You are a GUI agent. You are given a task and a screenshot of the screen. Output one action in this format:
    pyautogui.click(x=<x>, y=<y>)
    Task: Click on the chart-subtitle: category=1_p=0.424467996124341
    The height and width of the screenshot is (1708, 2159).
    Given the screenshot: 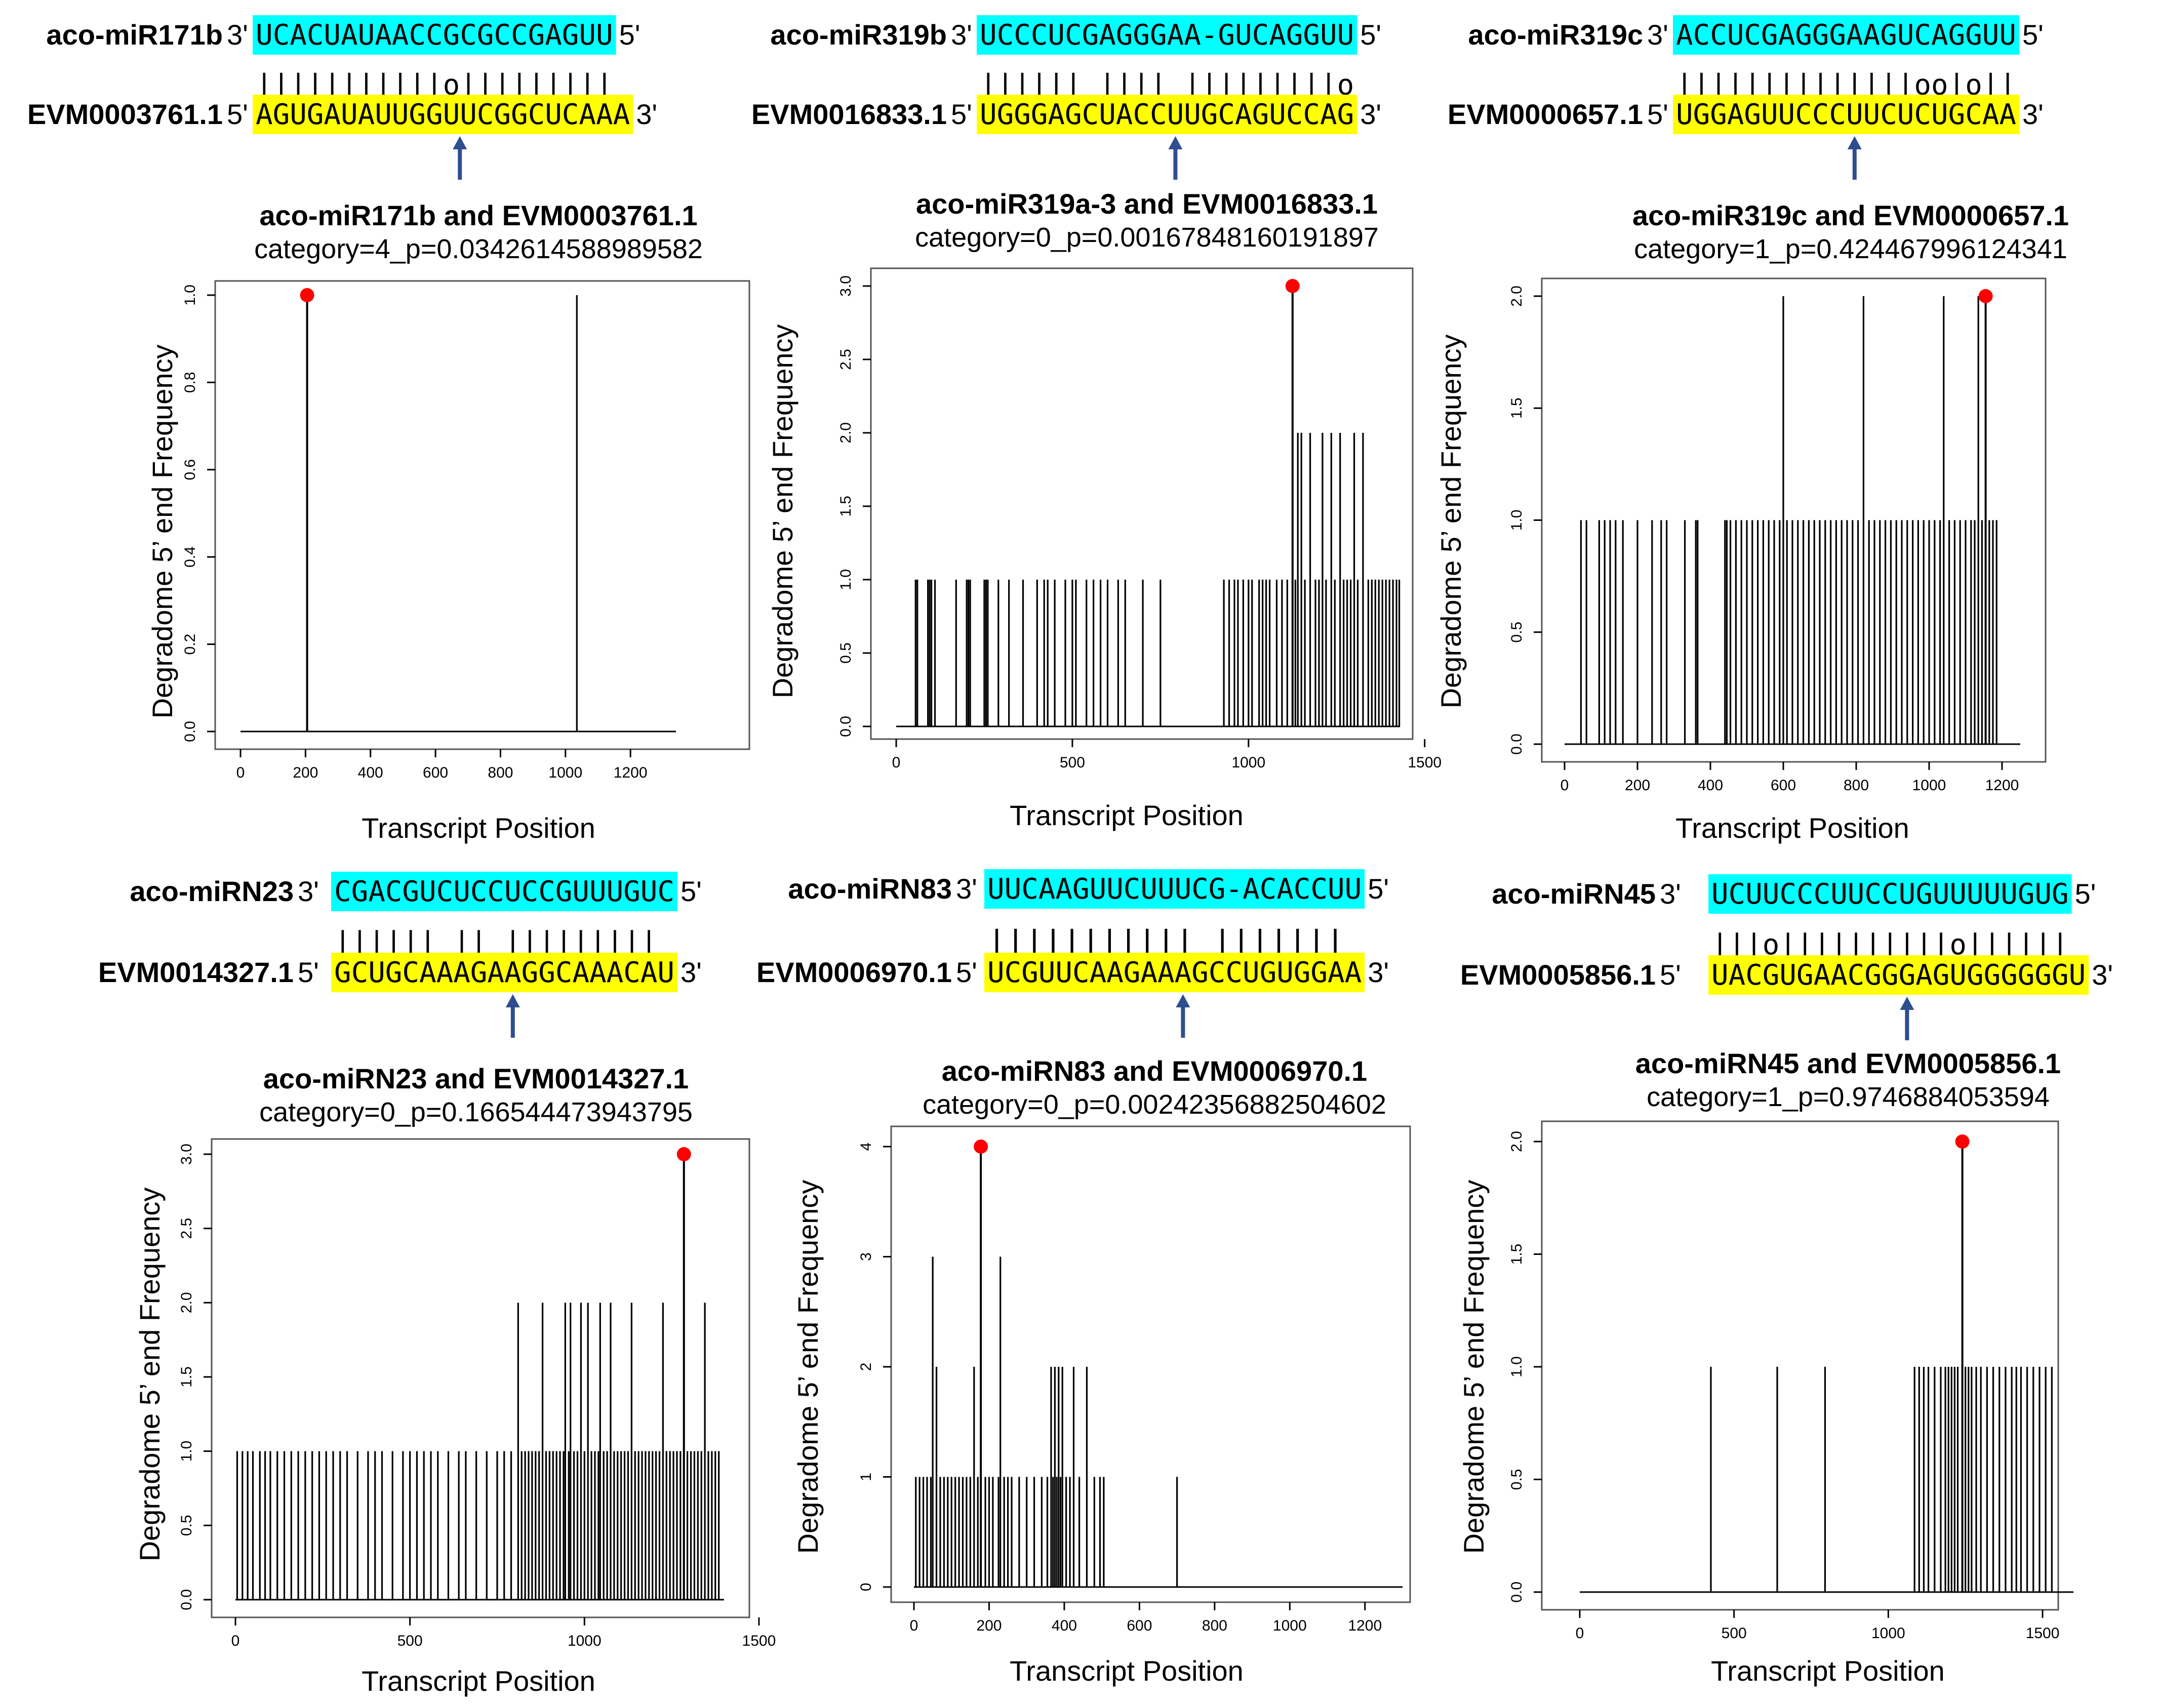 What is the action you would take?
    pyautogui.click(x=1851, y=249)
    